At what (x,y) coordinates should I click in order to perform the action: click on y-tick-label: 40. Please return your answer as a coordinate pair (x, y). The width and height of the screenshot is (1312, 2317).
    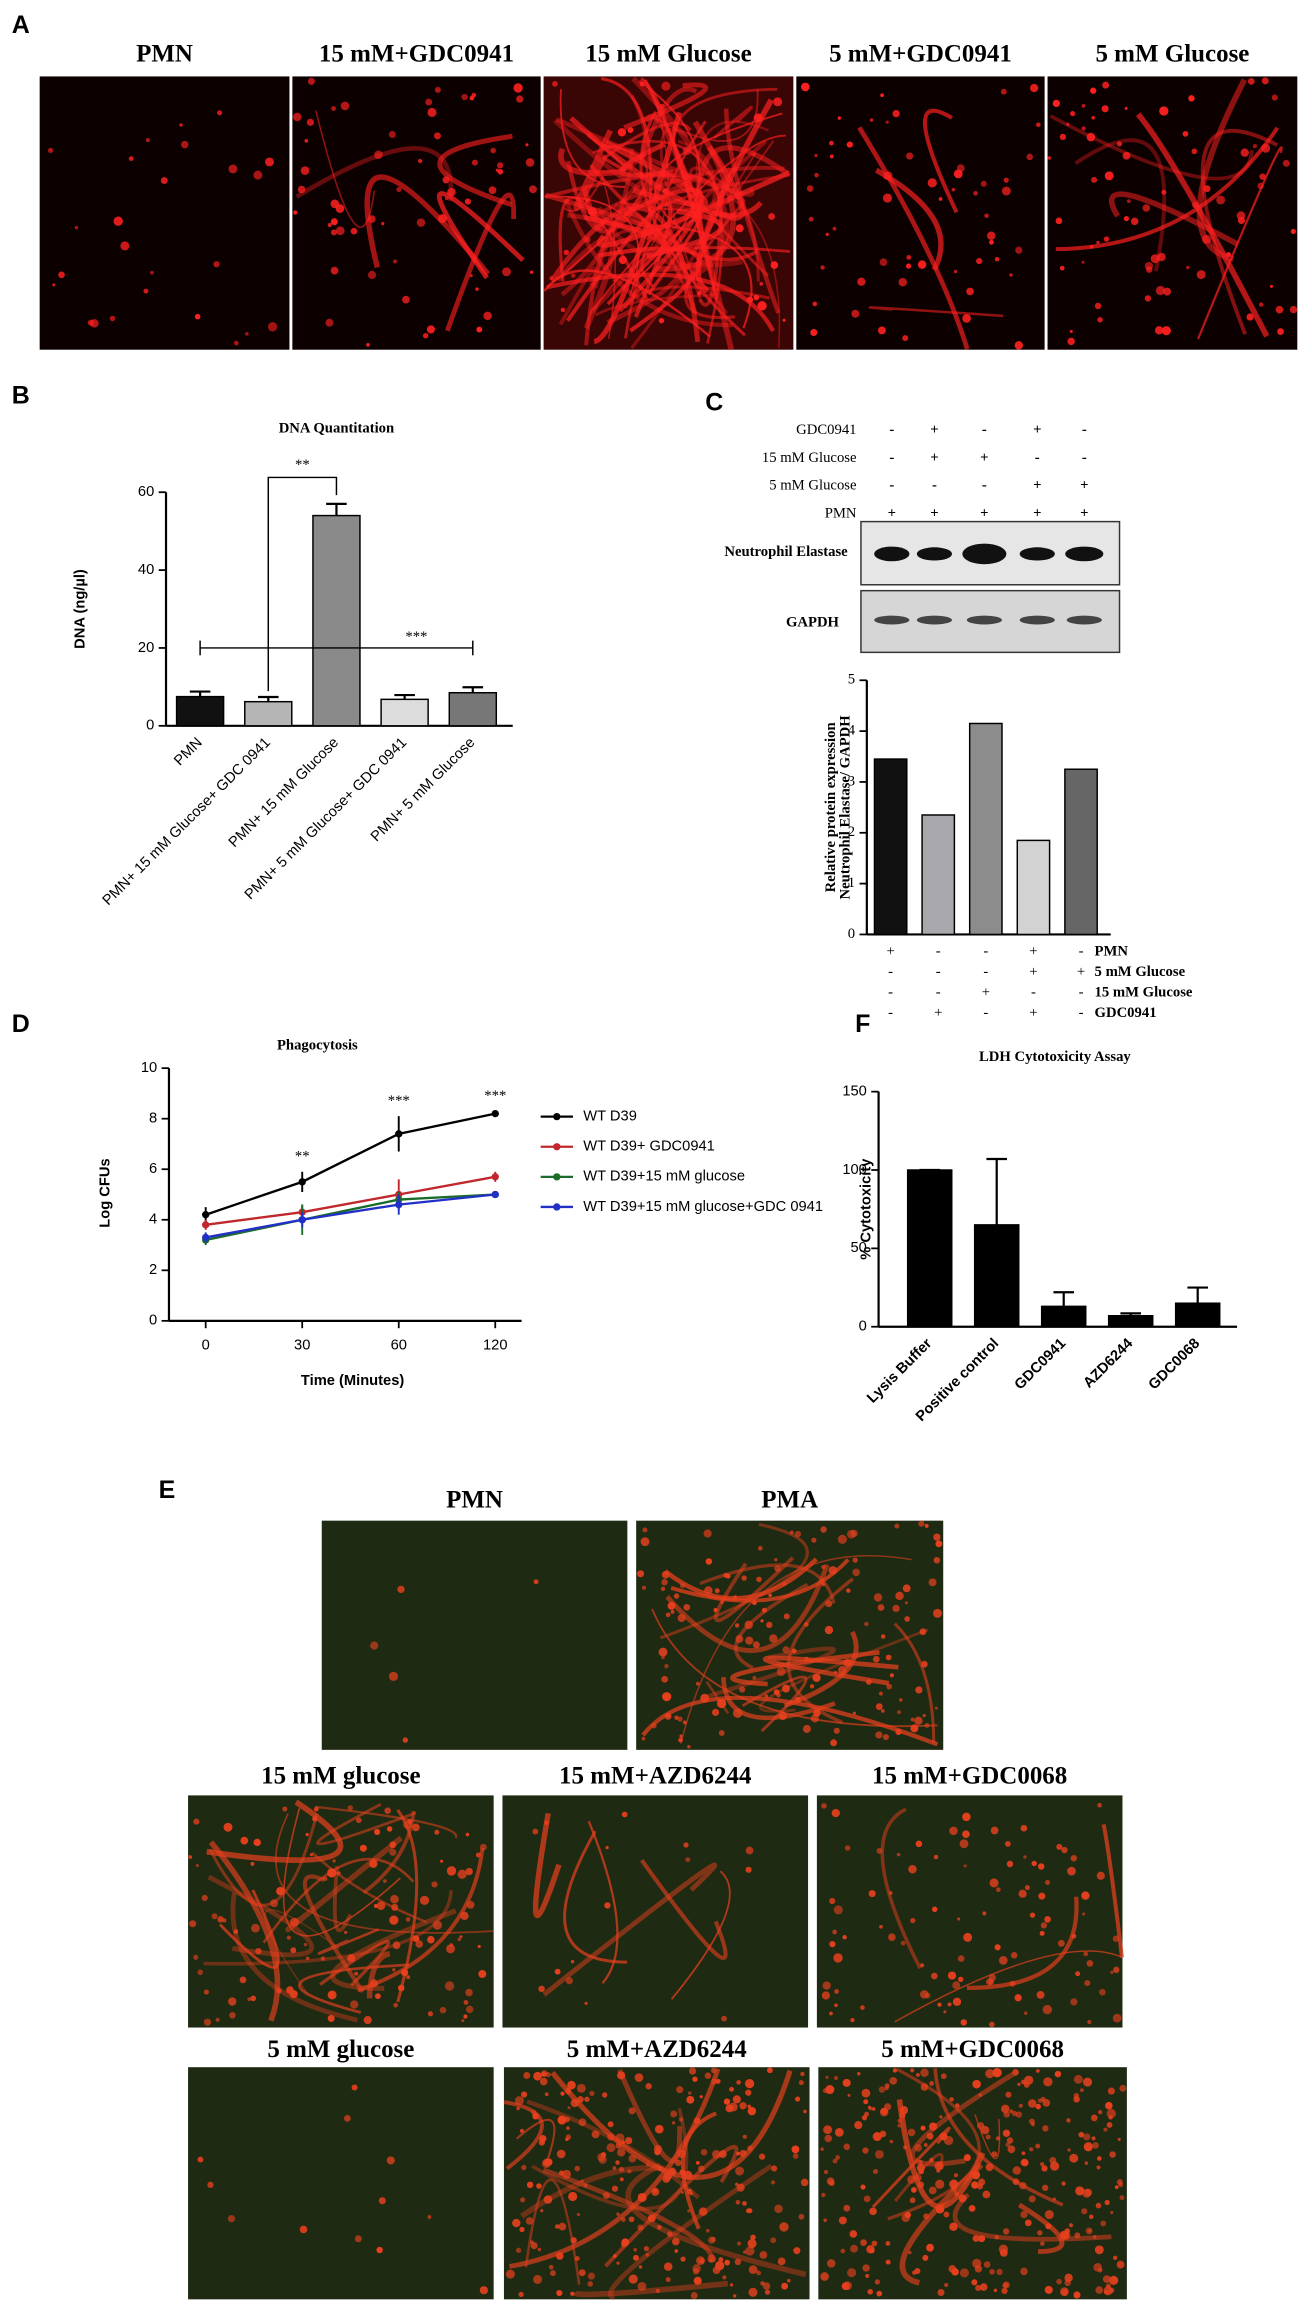
    Looking at the image, I should click on (146, 570).